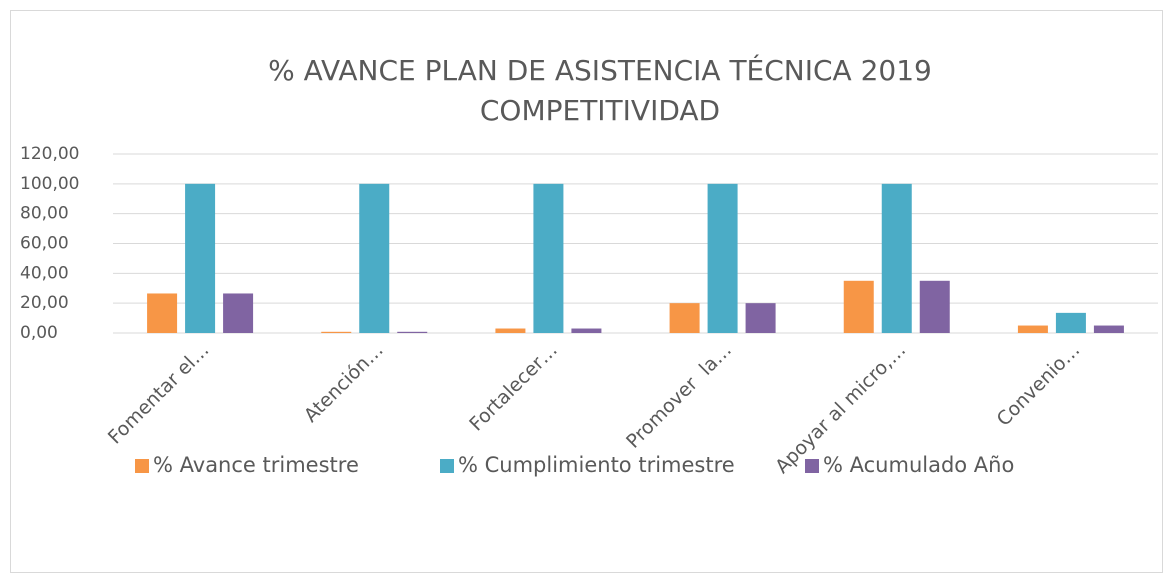  What do you see at coordinates (49, 184) in the screenshot?
I see `y-tick-label: 100,00` at bounding box center [49, 184].